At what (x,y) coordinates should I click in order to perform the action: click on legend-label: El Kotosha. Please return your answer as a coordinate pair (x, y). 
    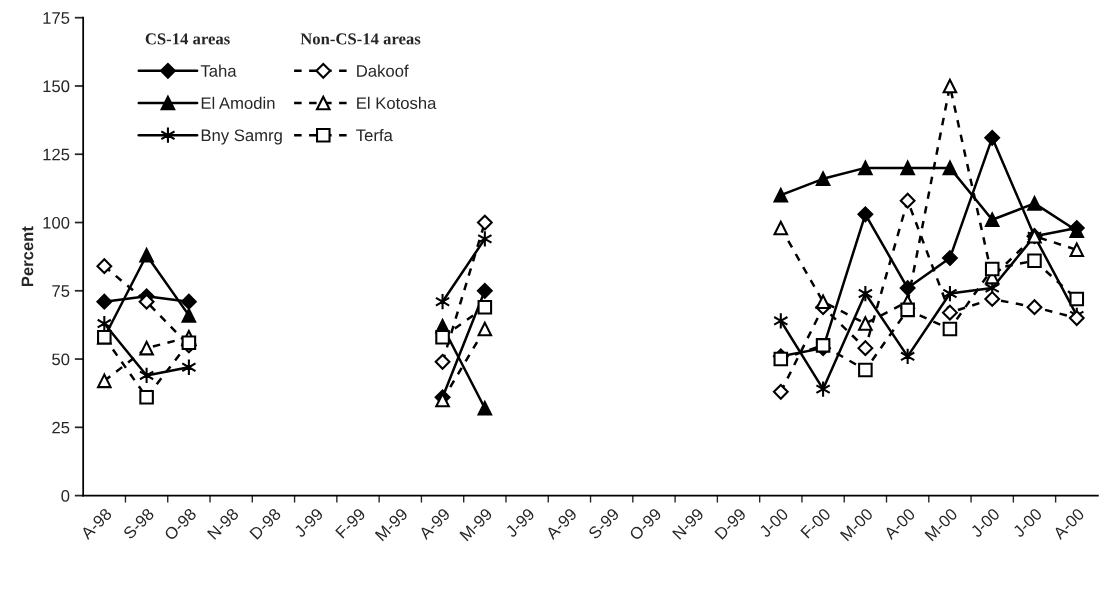
    Looking at the image, I should click on (397, 103).